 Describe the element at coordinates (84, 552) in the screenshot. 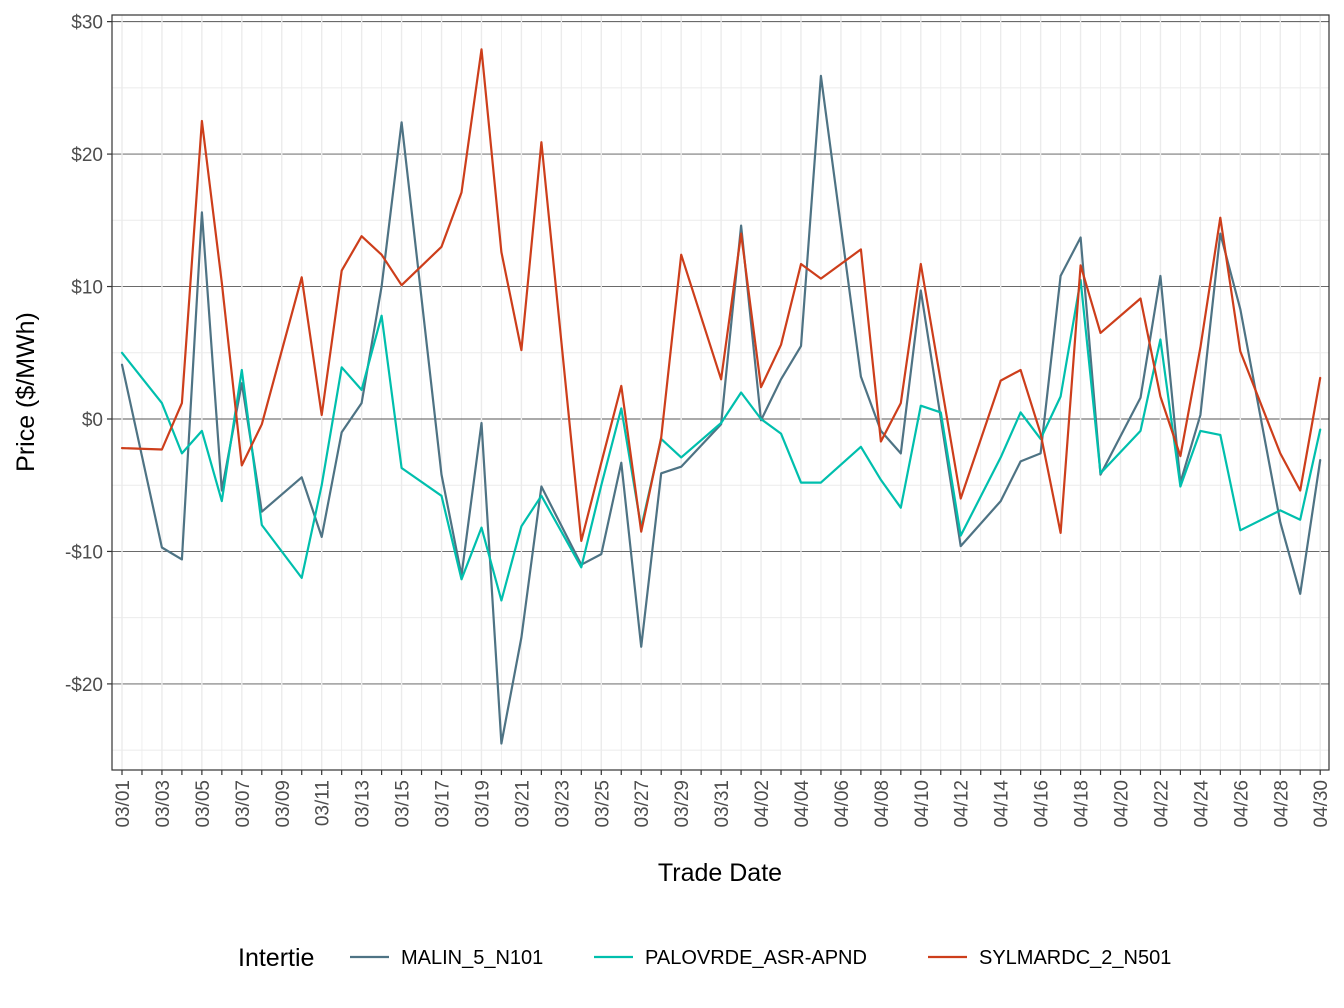

I see `y-tick-label: -$10` at that location.